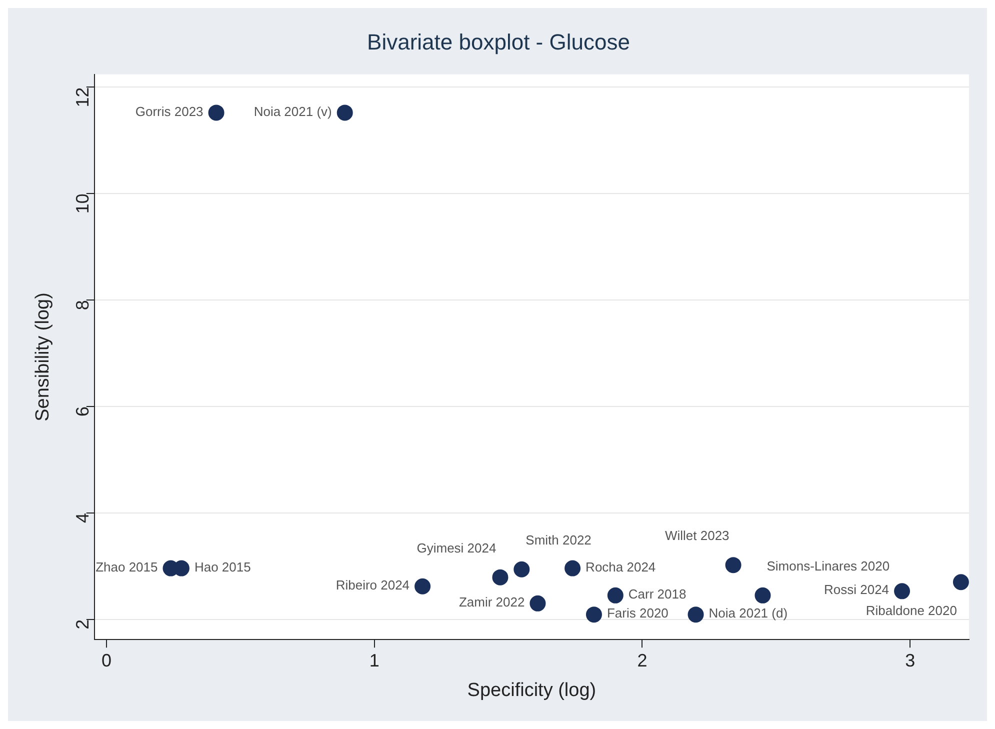  Describe the element at coordinates (374, 660) in the screenshot. I see `x-tick-label: 1` at that location.